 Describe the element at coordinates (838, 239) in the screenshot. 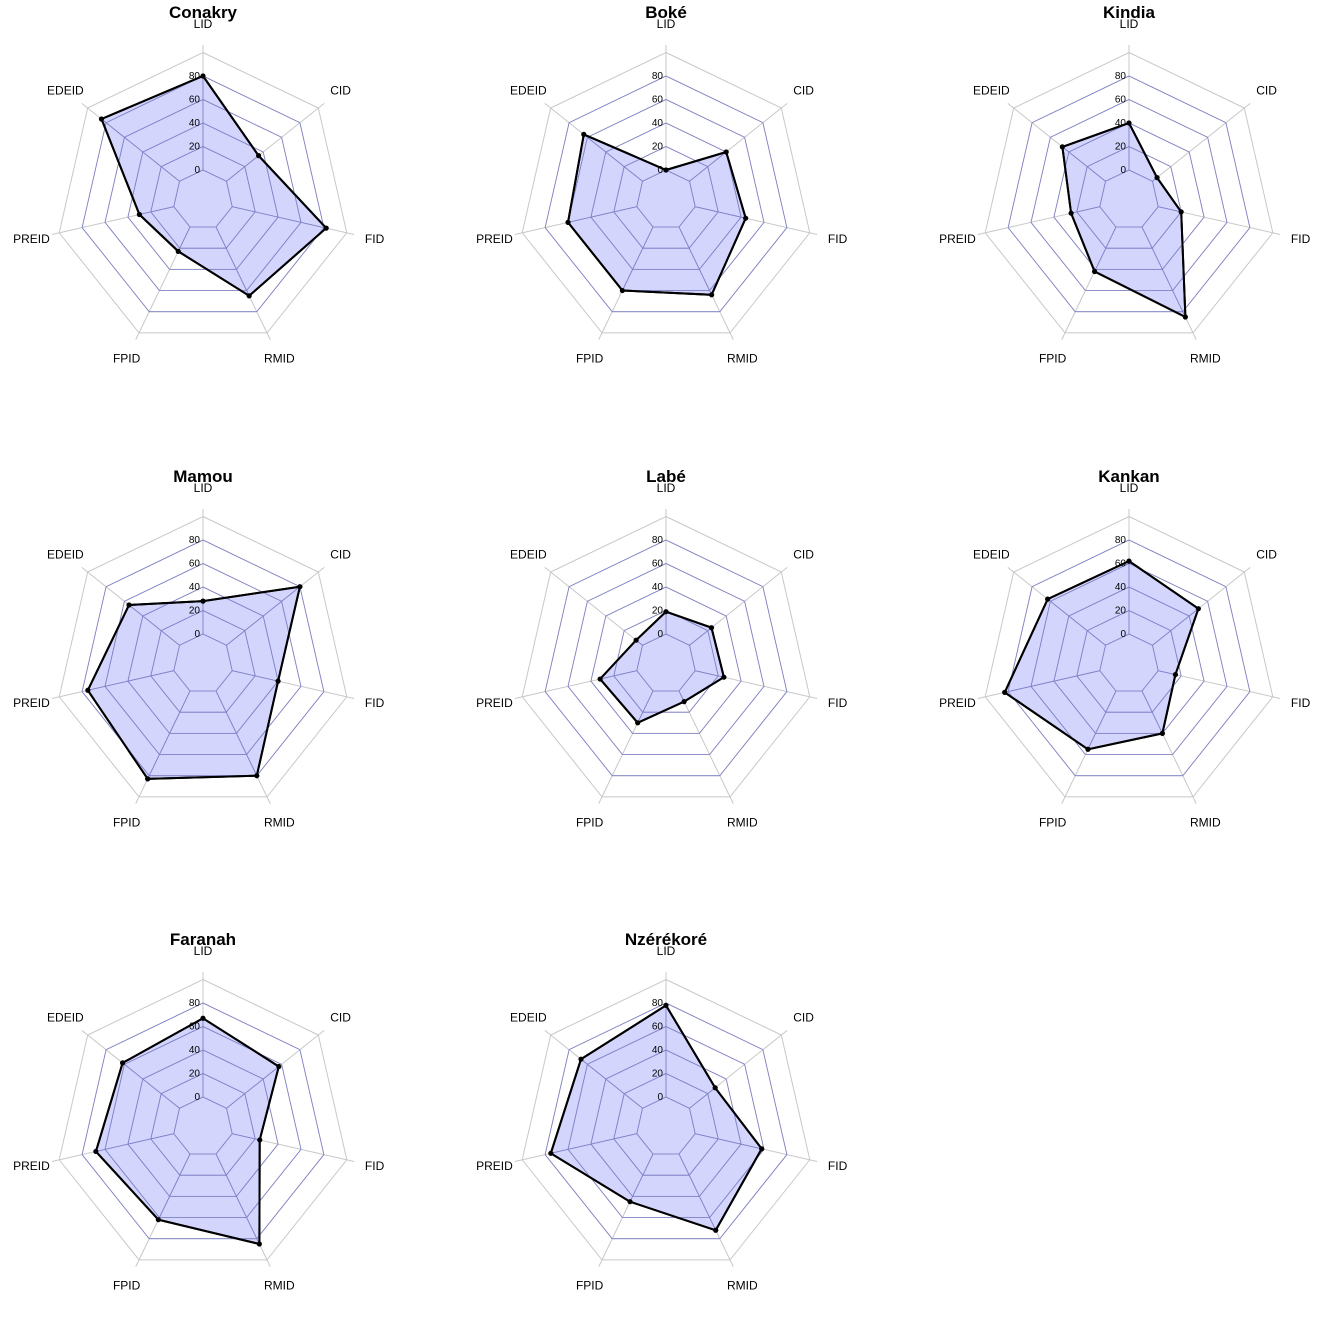

I see `axis-label: FID` at that location.